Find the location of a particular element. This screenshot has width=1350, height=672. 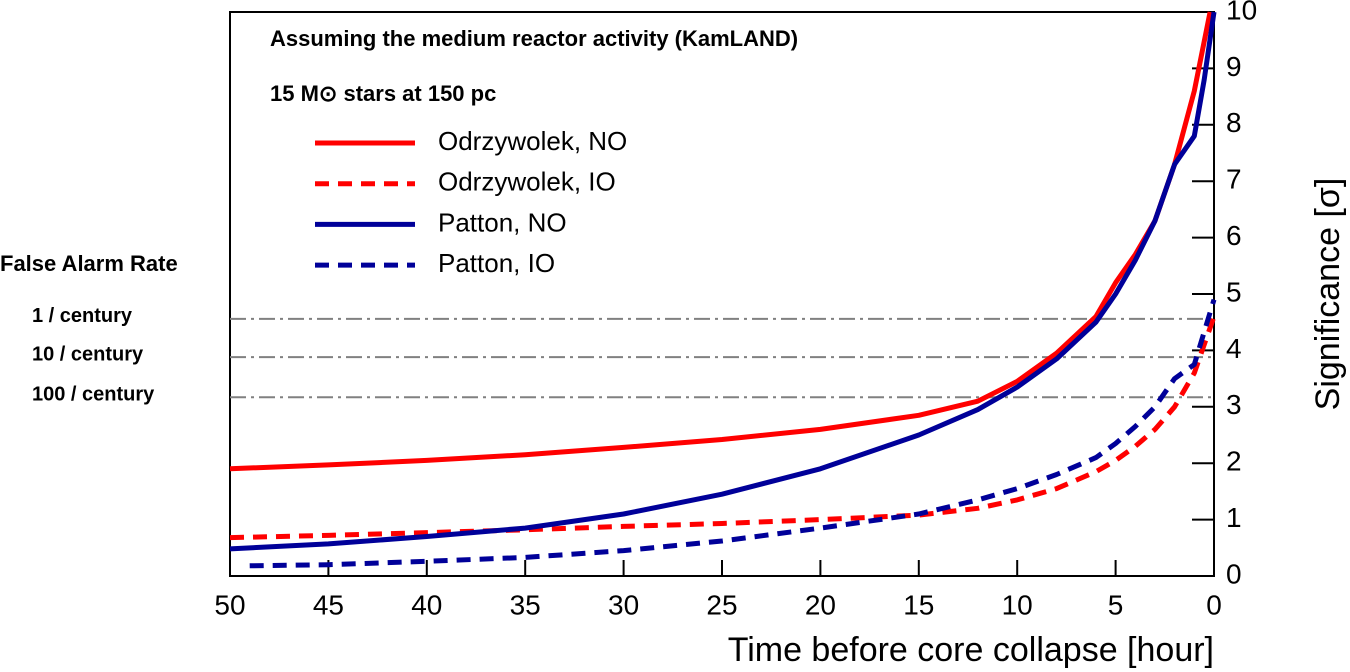

annotation: 15 M⊙ stars at 150 pc is located at coordinates (383, 93).